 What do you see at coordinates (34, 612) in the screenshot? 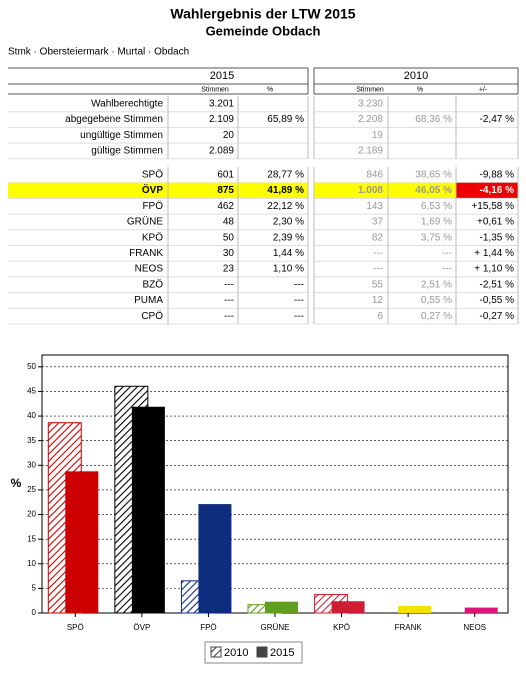
I see `y-tick-label: 0` at bounding box center [34, 612].